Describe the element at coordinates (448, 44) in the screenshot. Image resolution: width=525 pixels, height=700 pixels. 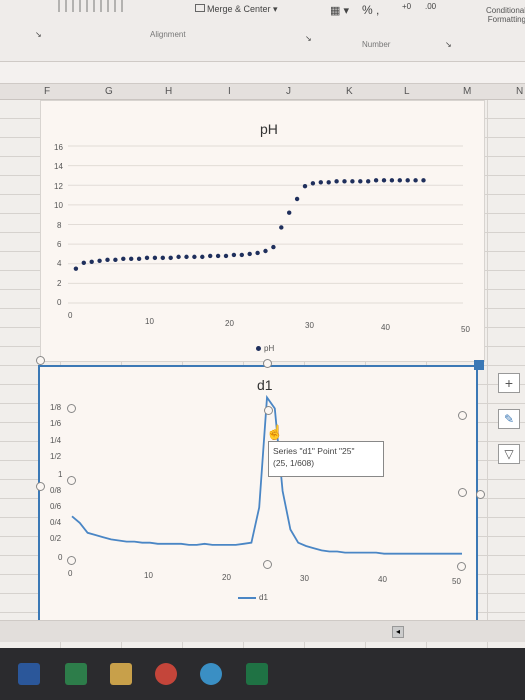
I see `number-launcher-icon: ↘` at that location.